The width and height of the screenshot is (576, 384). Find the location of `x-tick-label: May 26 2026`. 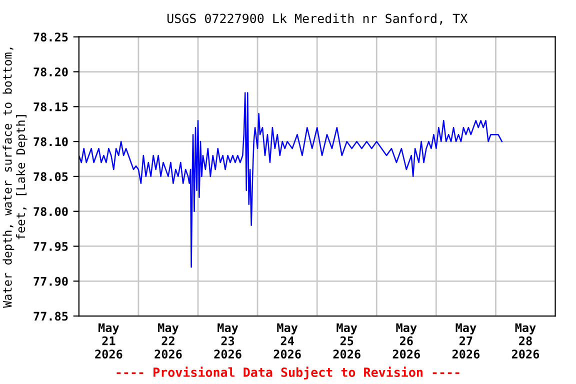

x-tick-label: May 26 2026 is located at coordinates (406, 341).